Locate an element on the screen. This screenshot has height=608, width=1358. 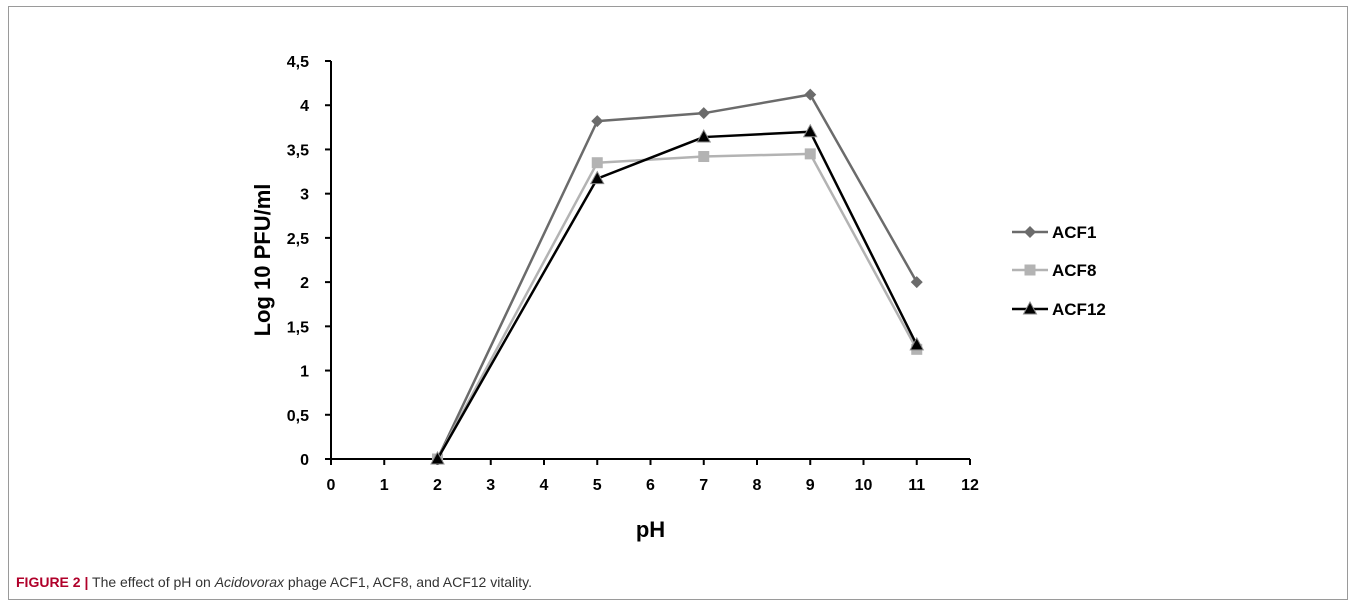
y-tick-label: 3 is located at coordinates (304, 195).